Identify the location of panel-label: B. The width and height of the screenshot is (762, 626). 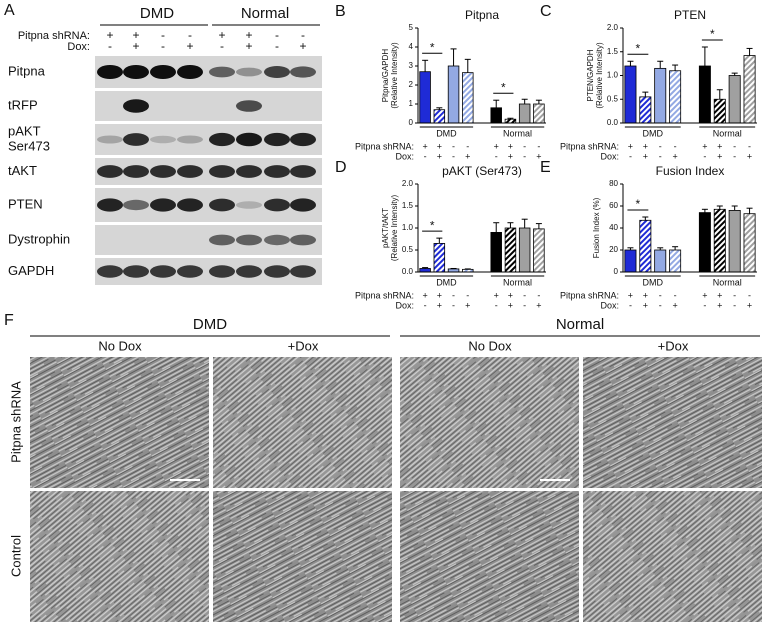
(340, 11).